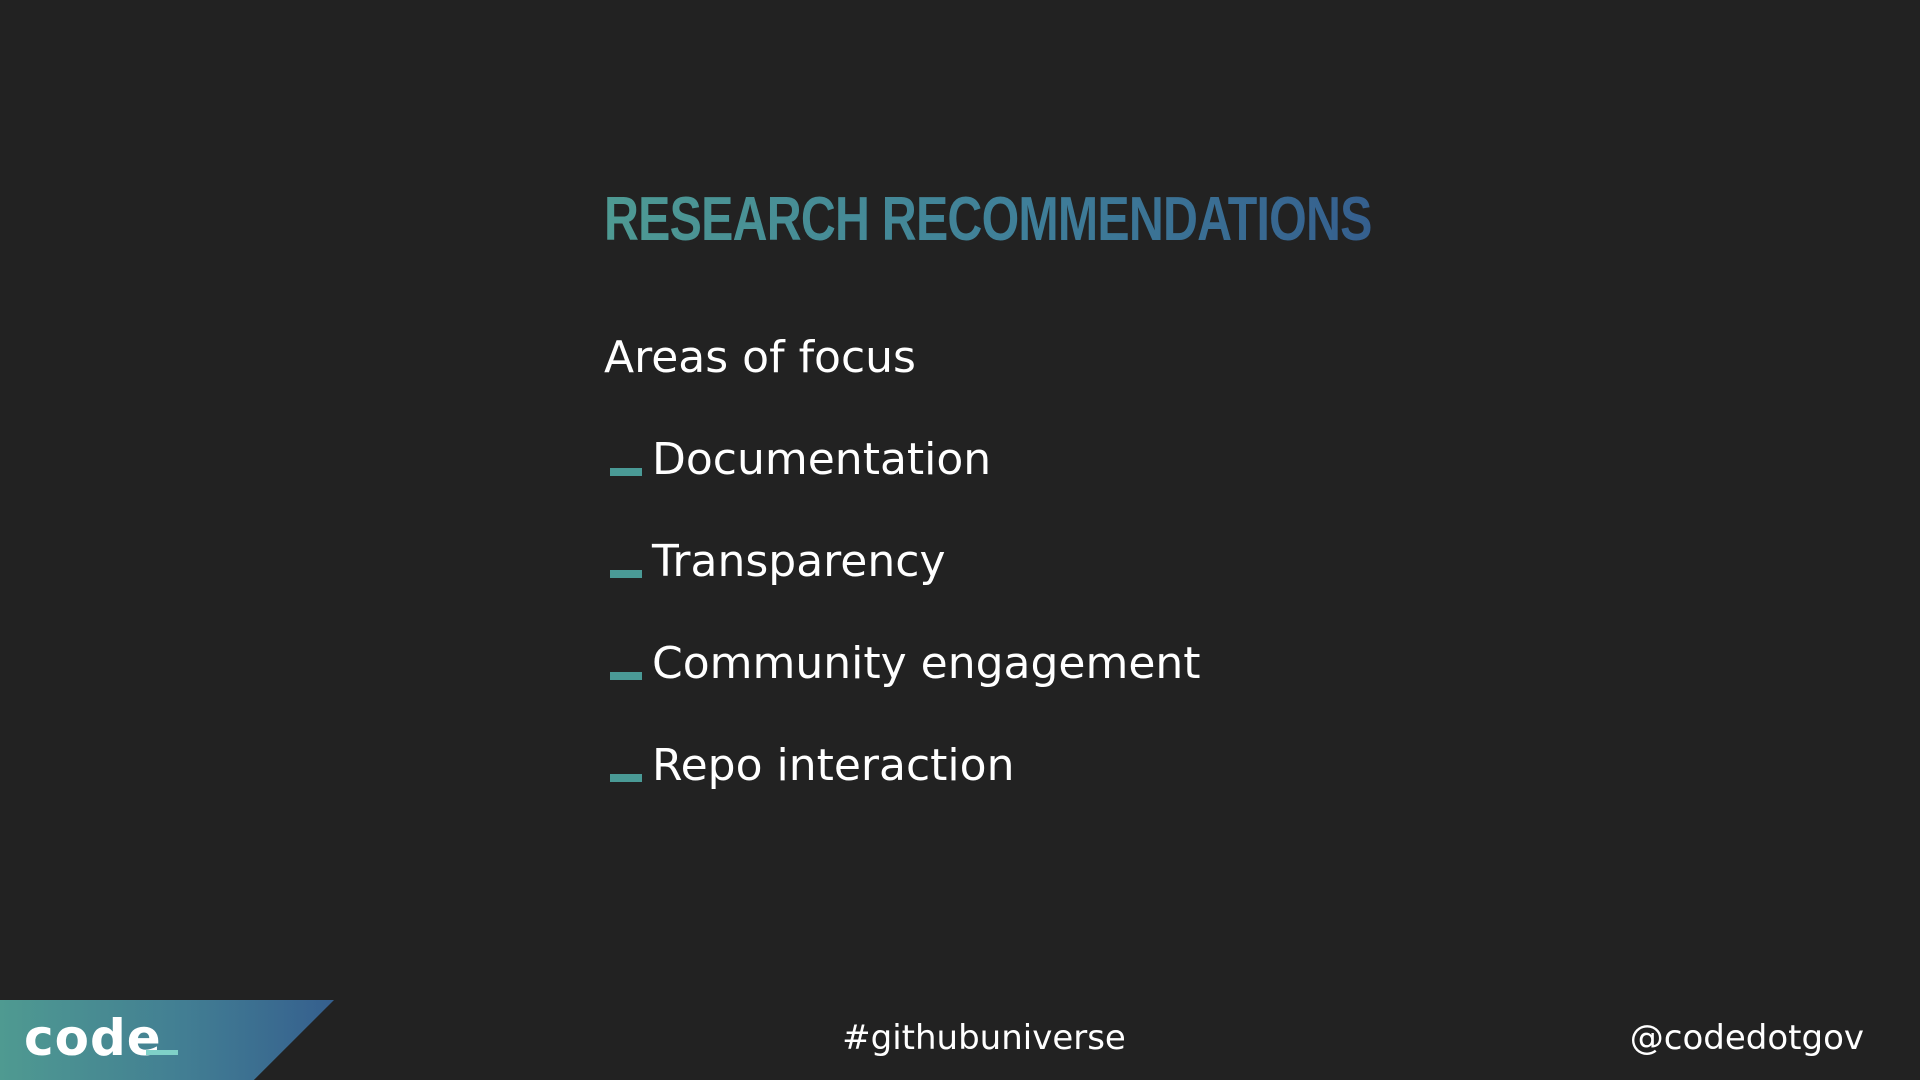 The width and height of the screenshot is (1920, 1080). I want to click on list-item: Repo interaction, so click(902, 766).